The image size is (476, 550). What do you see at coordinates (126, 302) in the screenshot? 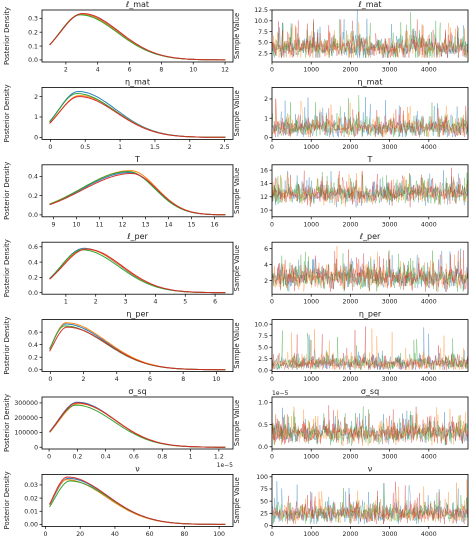
I see `x-tick-label: 3` at bounding box center [126, 302].